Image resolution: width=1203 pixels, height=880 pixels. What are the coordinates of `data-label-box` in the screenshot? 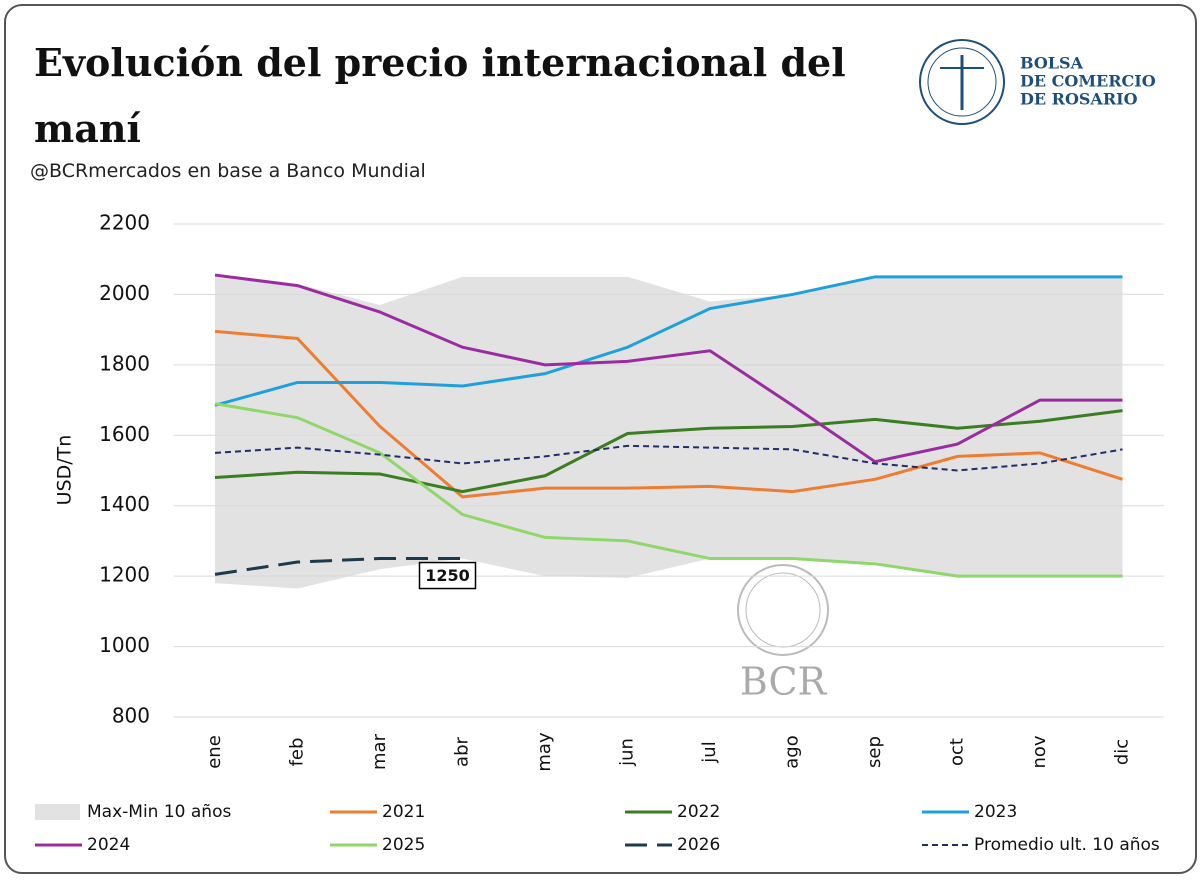 It's located at (447, 575).